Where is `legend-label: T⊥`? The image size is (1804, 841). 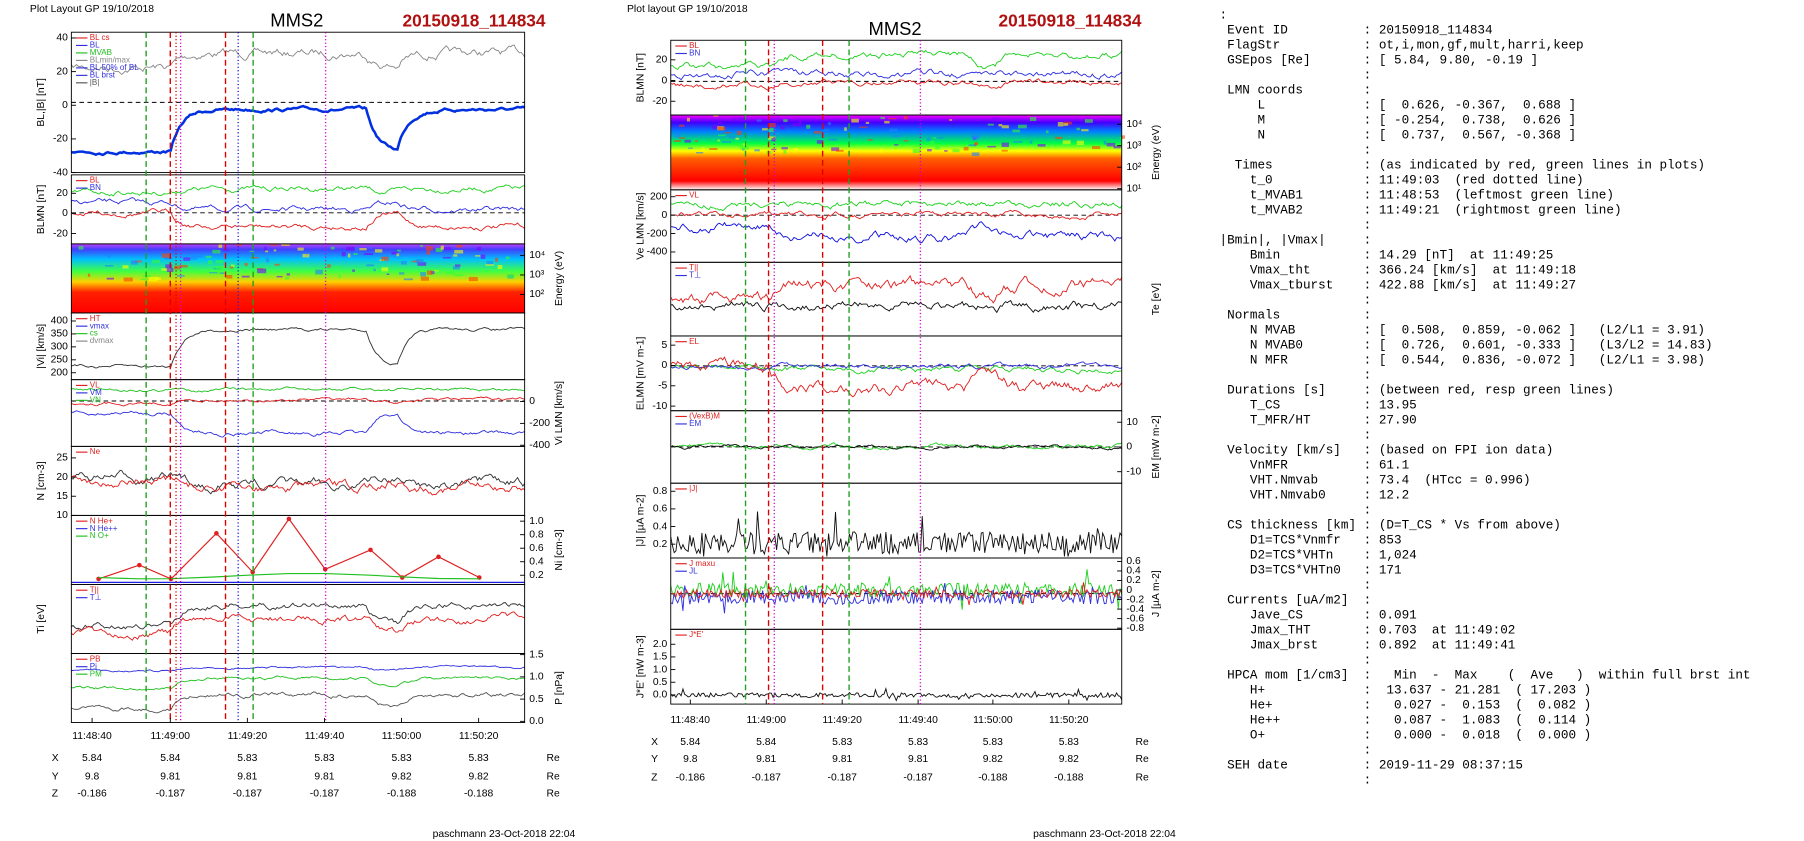 legend-label: T⊥ is located at coordinates (96, 597).